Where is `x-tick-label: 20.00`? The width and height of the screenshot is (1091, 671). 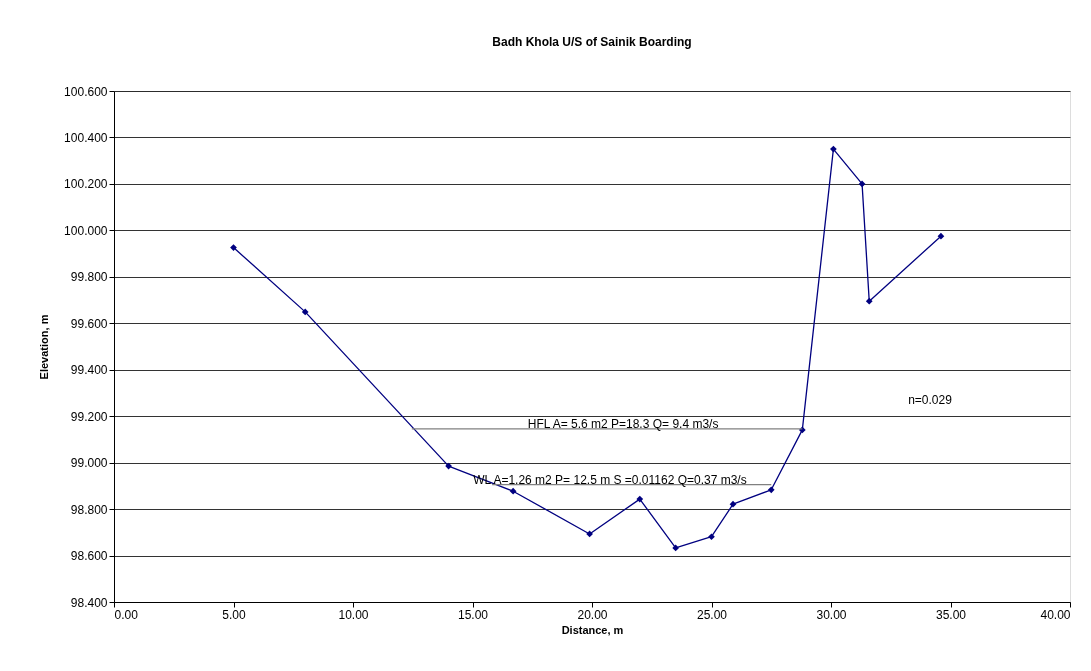 x-tick-label: 20.00 is located at coordinates (592, 614).